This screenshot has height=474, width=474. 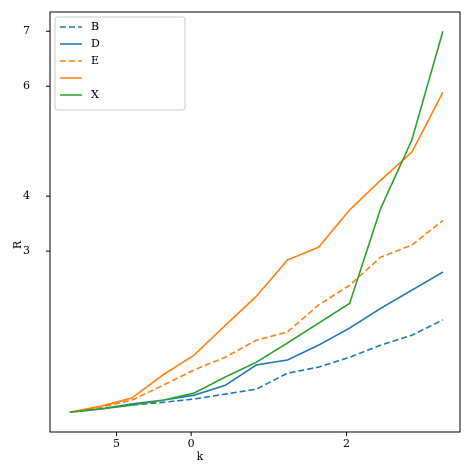 What do you see at coordinates (120, 63) in the screenshot?
I see `legend-box` at bounding box center [120, 63].